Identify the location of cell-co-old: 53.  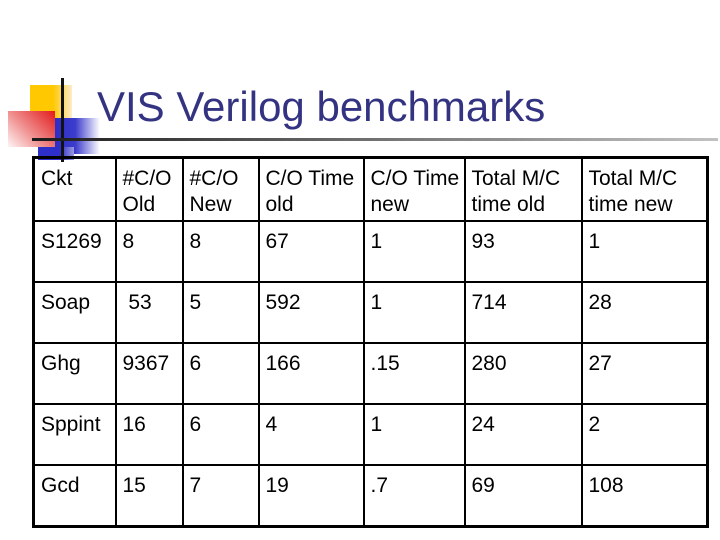
(149, 312).